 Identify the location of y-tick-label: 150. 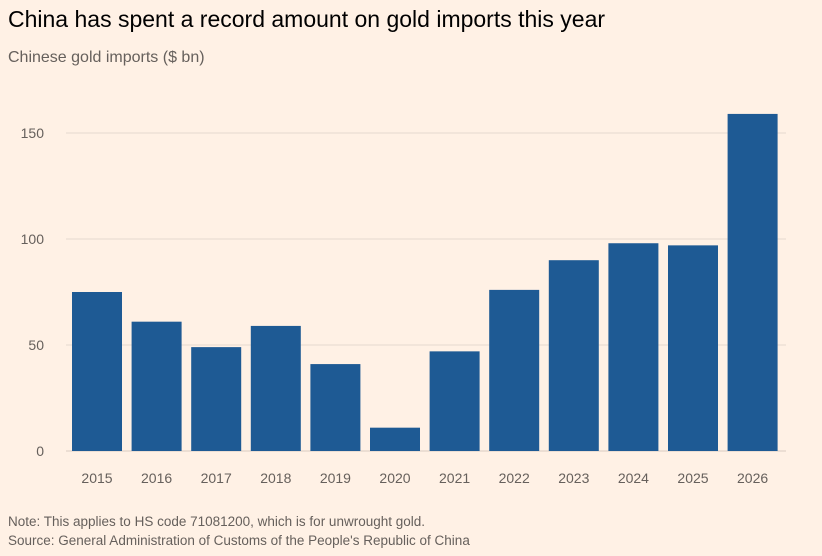
(33, 133).